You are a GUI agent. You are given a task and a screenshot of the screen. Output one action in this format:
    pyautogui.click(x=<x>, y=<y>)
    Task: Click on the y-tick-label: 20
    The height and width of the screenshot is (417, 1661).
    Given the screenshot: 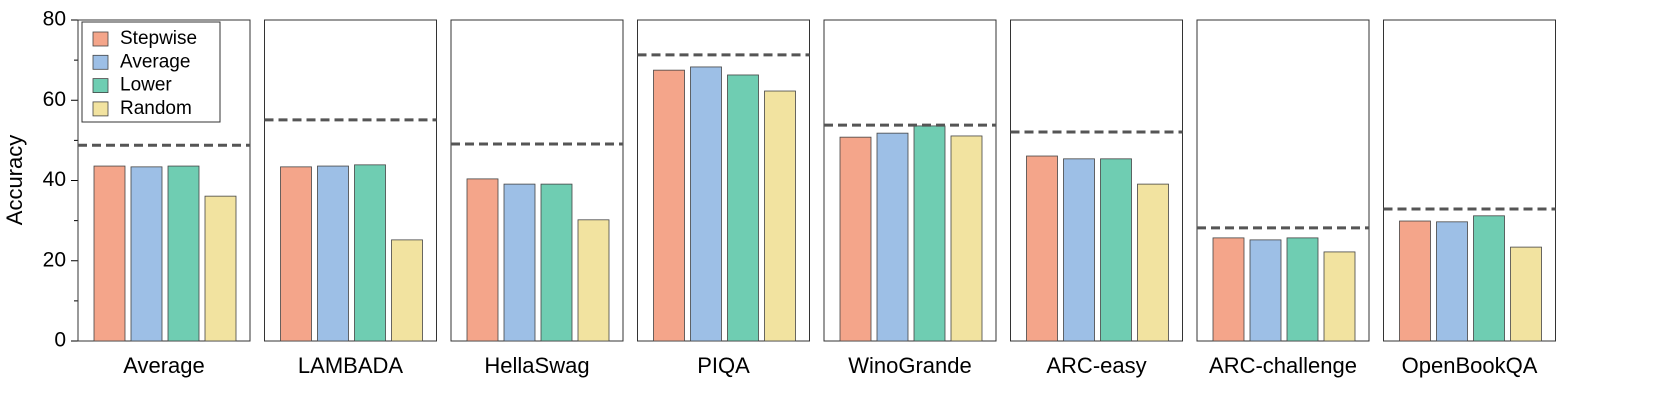 What is the action you would take?
    pyautogui.click(x=54, y=259)
    